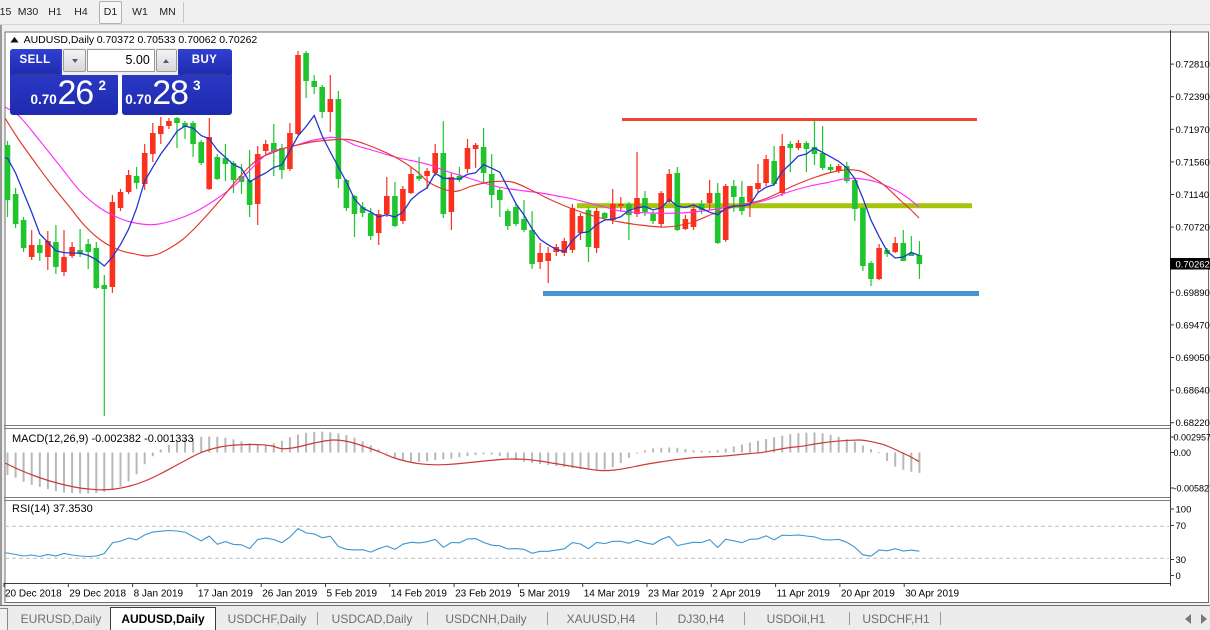  What do you see at coordinates (1193, 293) in the screenshot?
I see `svg-text: 0.69890` at bounding box center [1193, 293].